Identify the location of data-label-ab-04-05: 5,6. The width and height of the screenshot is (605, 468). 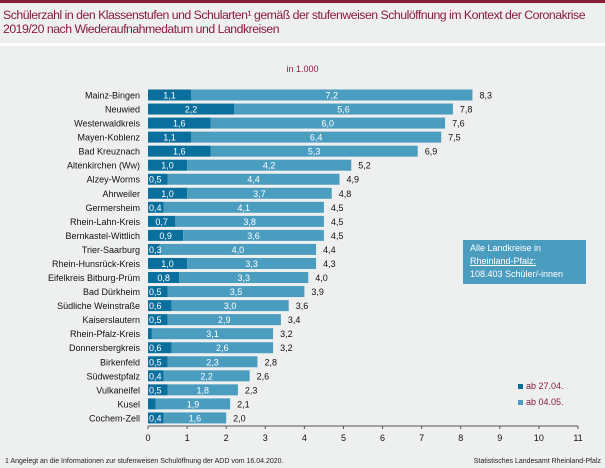
(343, 110).